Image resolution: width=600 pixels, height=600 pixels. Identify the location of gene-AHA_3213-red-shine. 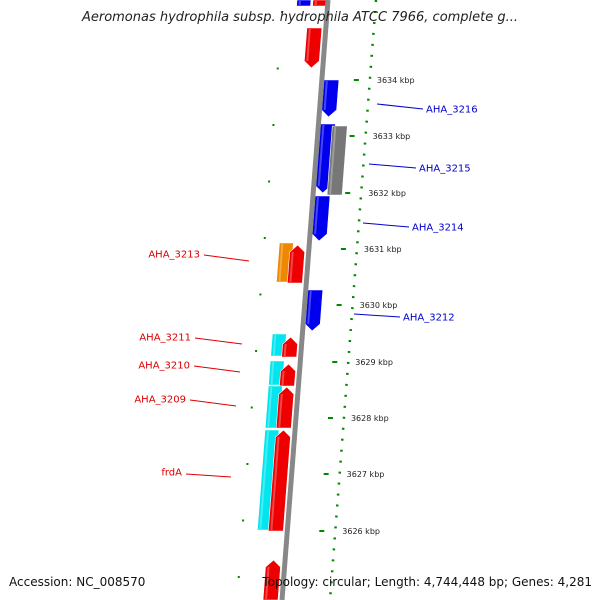
(291, 267).